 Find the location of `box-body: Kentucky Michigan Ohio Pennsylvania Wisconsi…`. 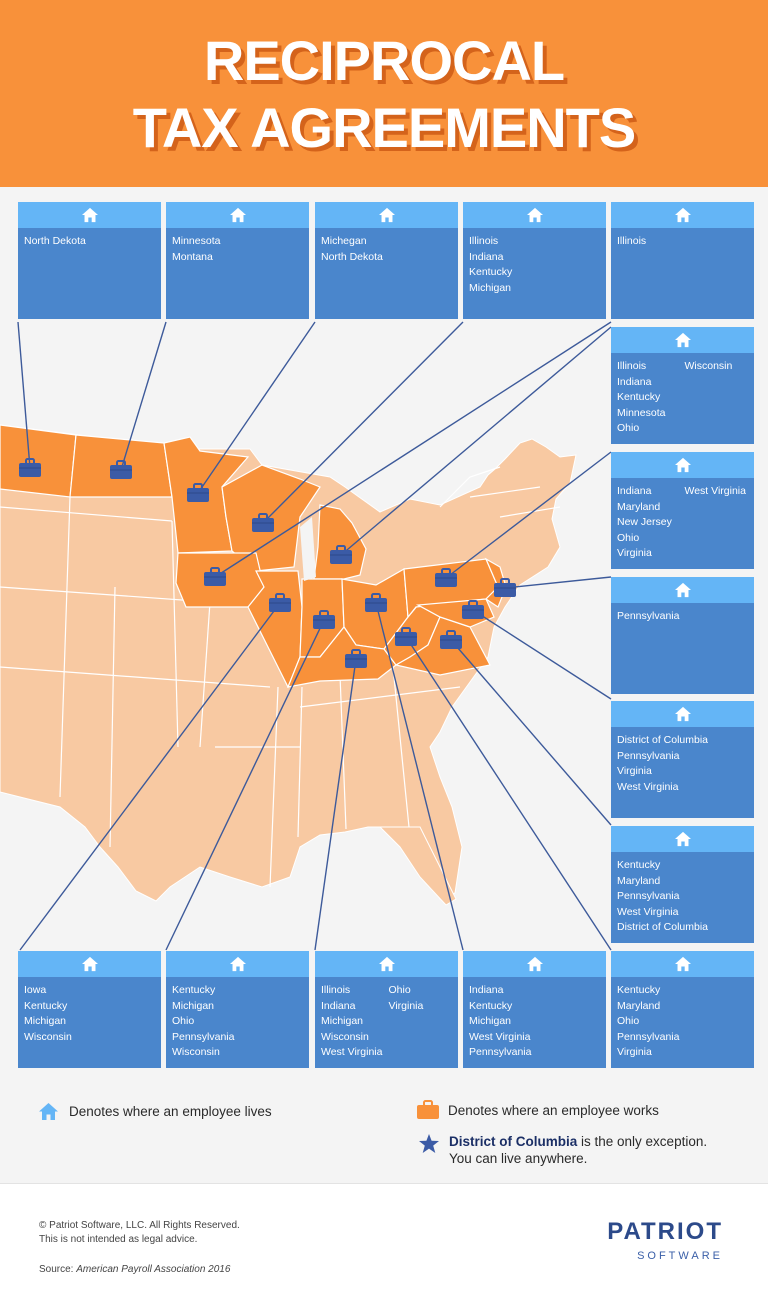

box-body: Kentucky Michigan Ohio Pennsylvania Wisconsi… is located at coordinates (237, 1022).